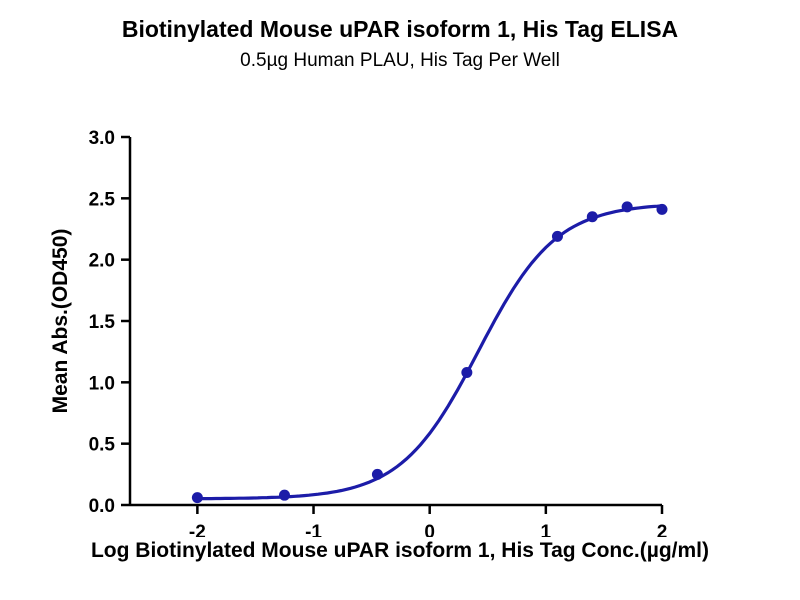 The width and height of the screenshot is (800, 600). I want to click on y-tick-label: 0.5, so click(102, 445).